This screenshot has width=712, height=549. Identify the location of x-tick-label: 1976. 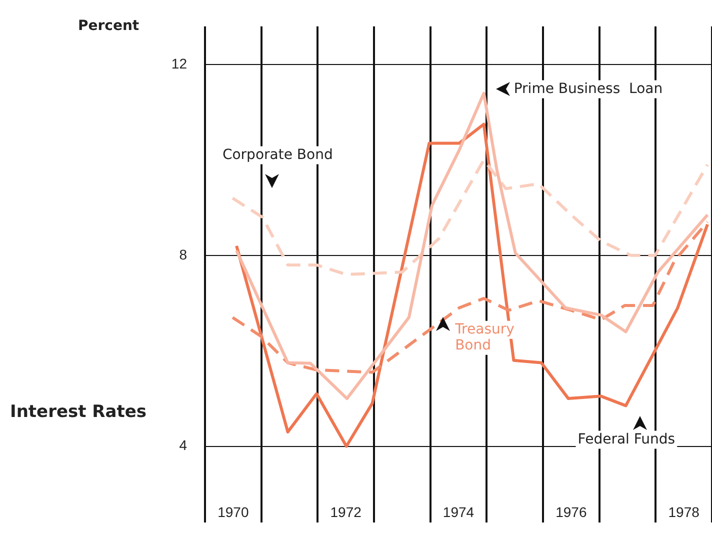
(571, 512).